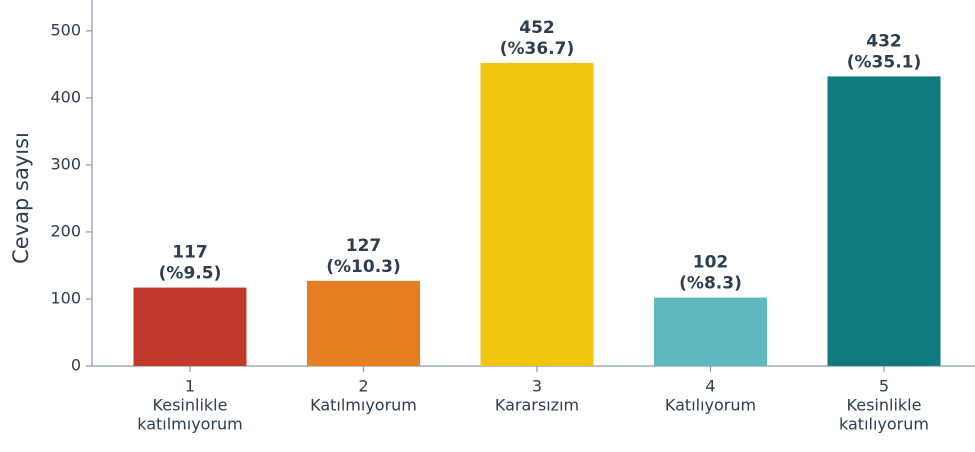 This screenshot has height=452, width=975. What do you see at coordinates (190, 386) in the screenshot?
I see `x-tick-label: 1` at bounding box center [190, 386].